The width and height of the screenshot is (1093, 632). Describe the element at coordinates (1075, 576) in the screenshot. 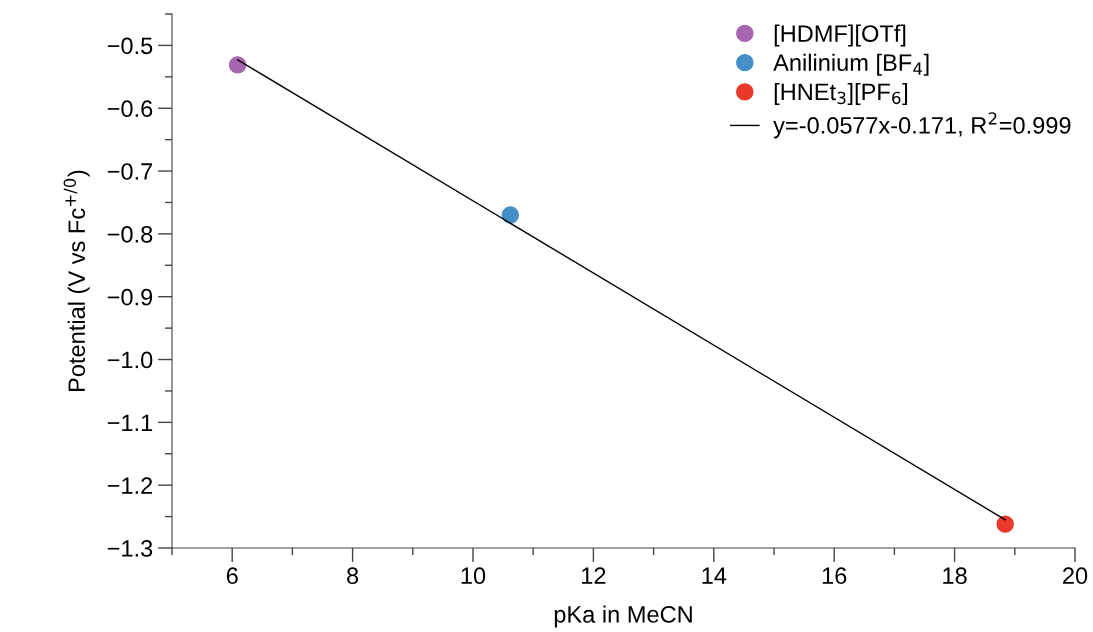

I see `x-tick-label: 20` at that location.